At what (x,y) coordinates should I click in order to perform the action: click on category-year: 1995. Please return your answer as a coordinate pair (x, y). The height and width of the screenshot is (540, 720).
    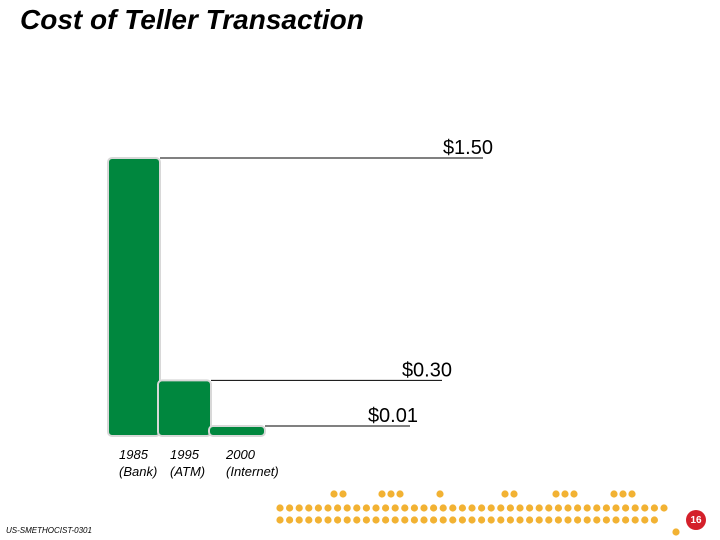
    Looking at the image, I should click on (184, 454).